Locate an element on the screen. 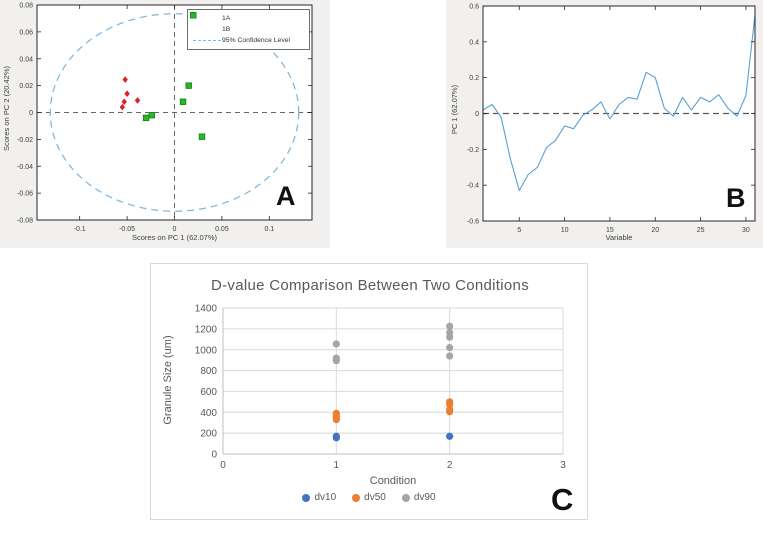  panel-a-x-axis-label: Scores on PC 1 (62.07%) is located at coordinates (174, 237).